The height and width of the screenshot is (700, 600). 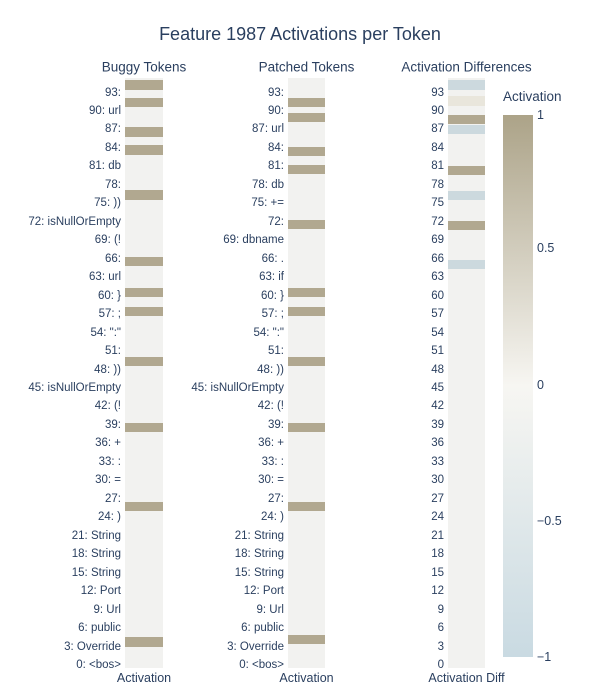 What do you see at coordinates (107, 609) in the screenshot?
I see `ytick-buggy: 9: Url` at bounding box center [107, 609].